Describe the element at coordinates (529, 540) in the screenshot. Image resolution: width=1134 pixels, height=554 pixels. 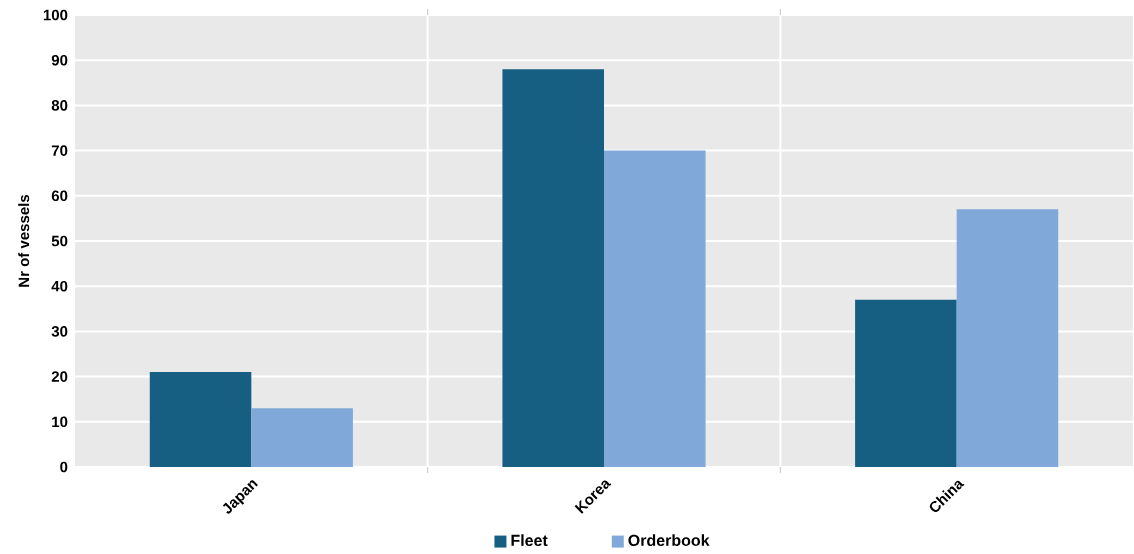
I see `legend-label: Fleet` at that location.